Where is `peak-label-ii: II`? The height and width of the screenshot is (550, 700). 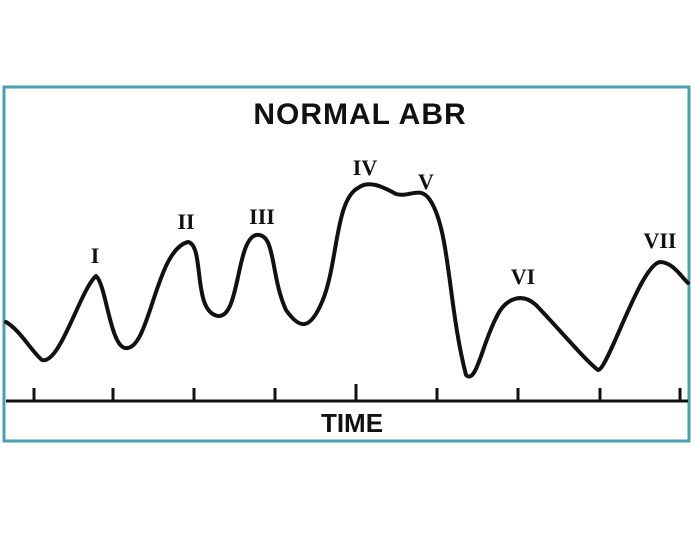
peak-label-ii: II is located at coordinates (185, 221).